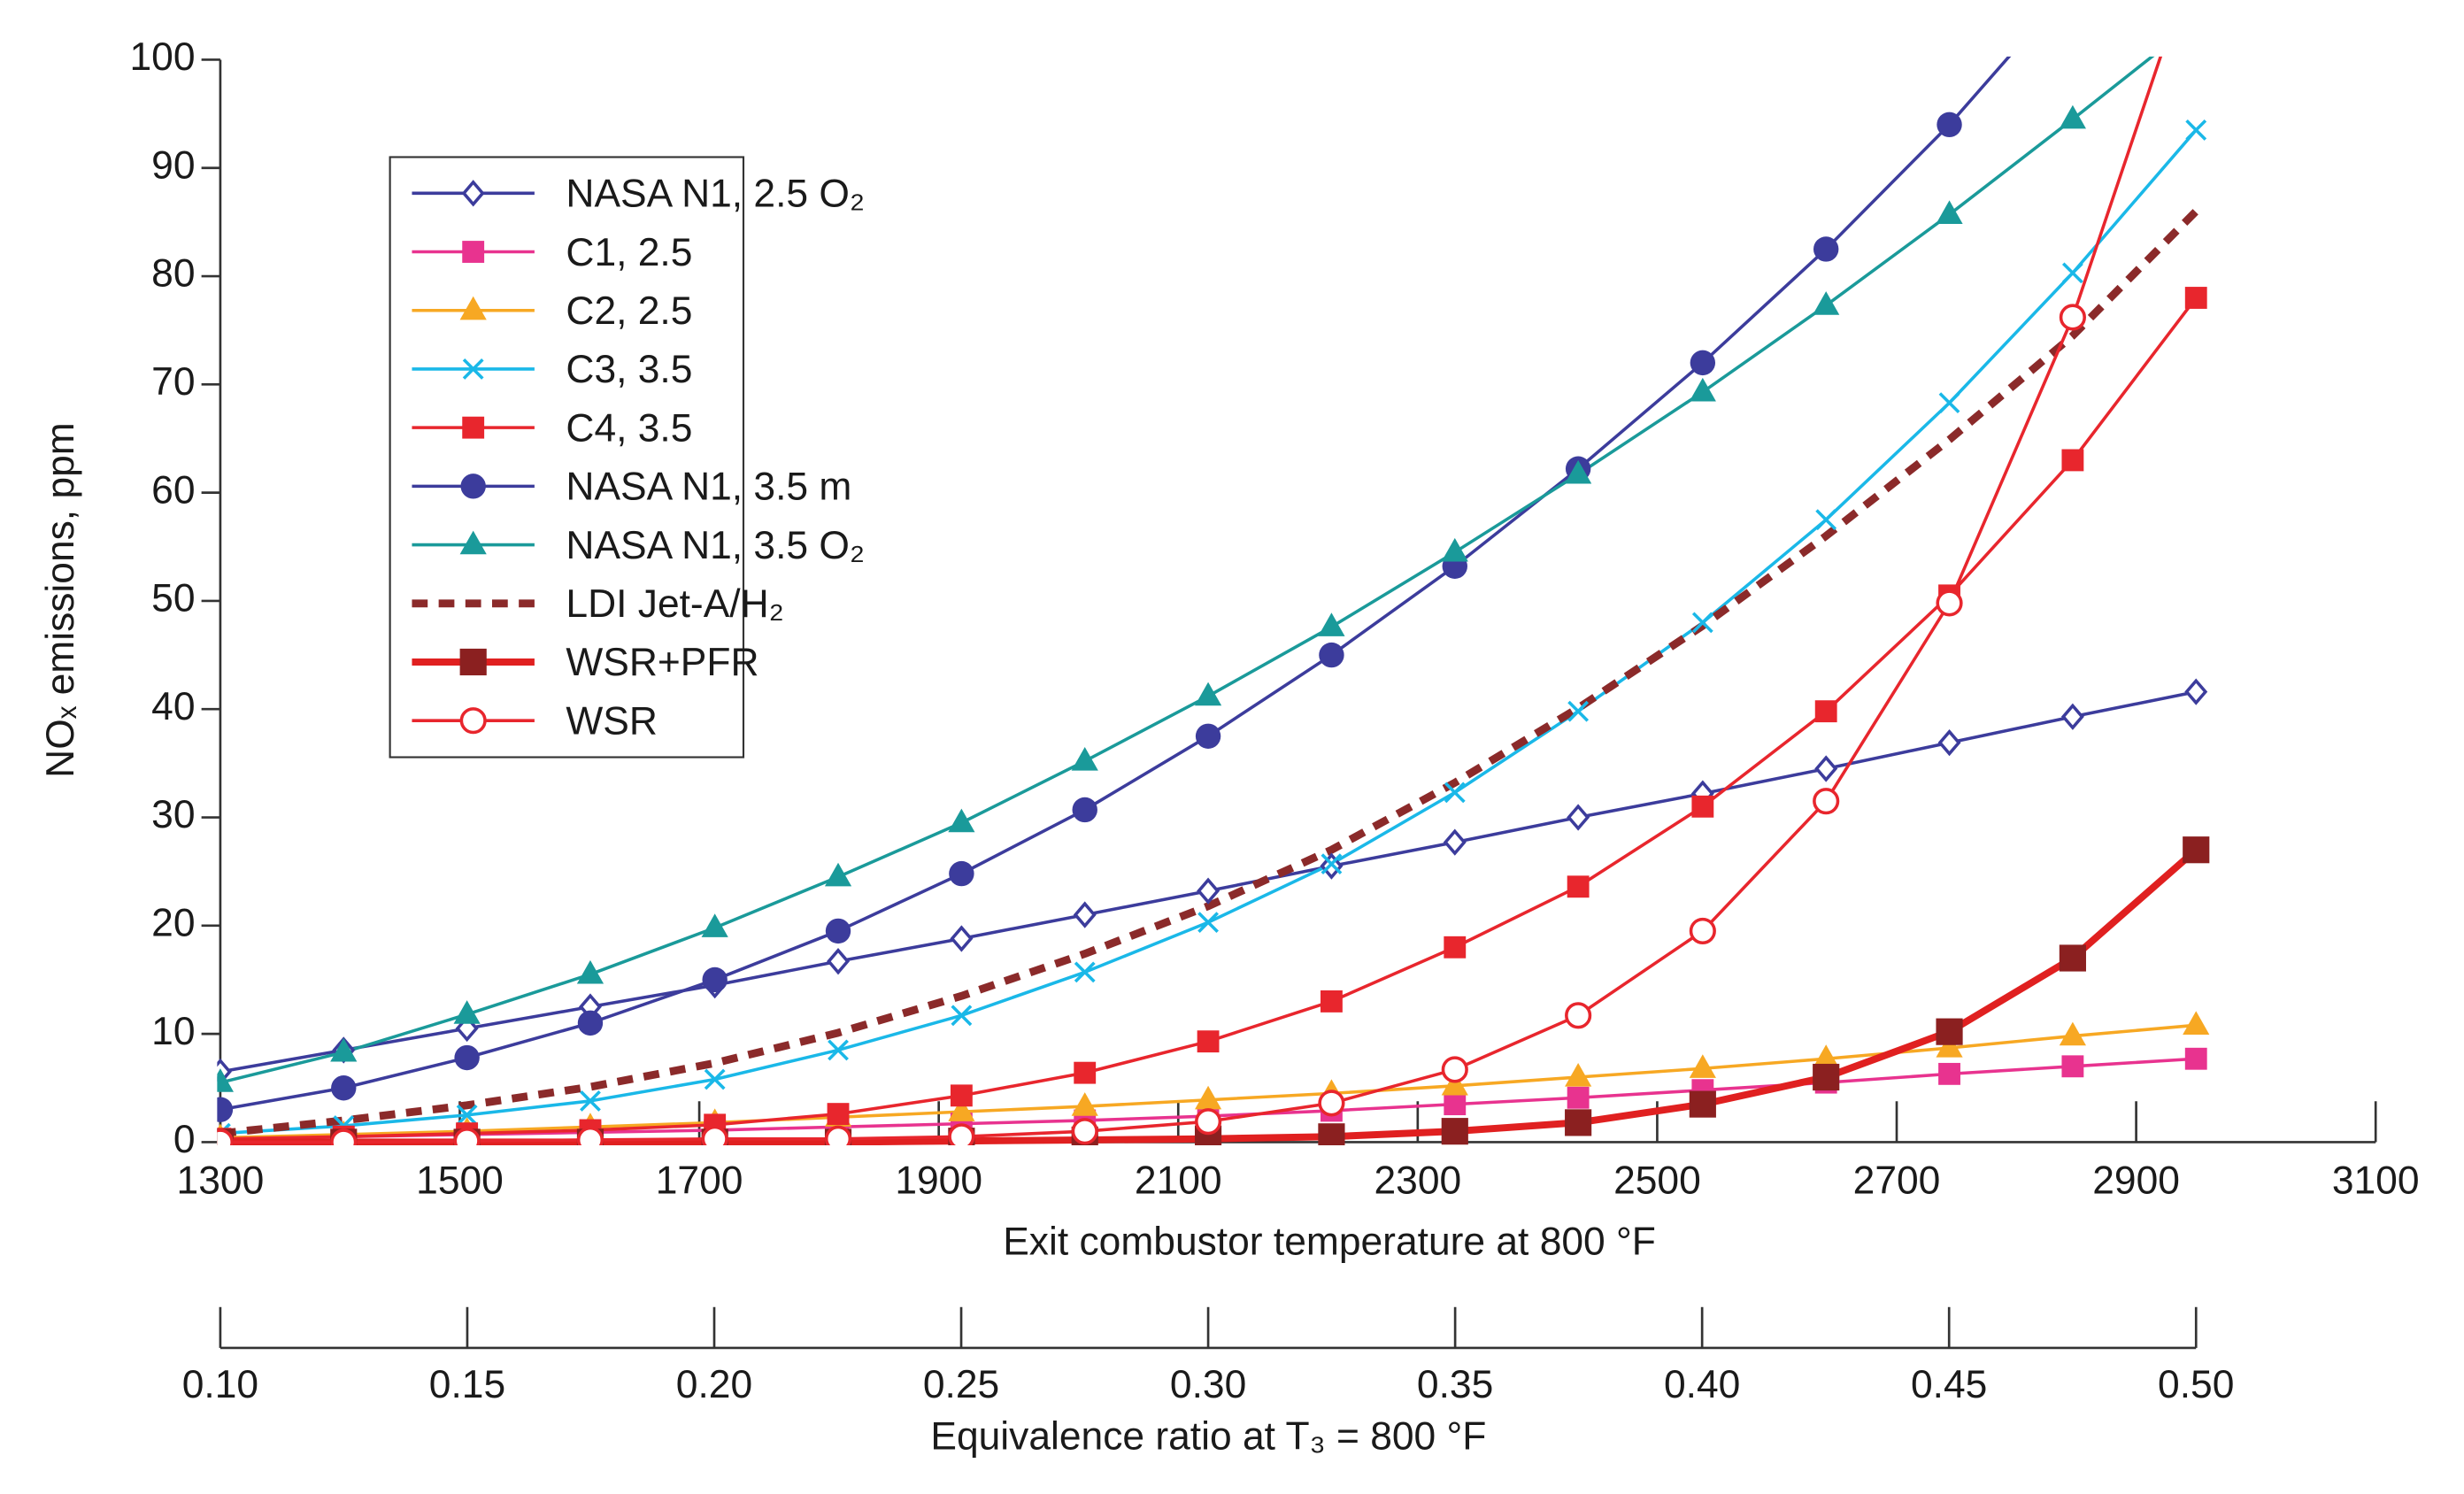  What do you see at coordinates (460, 1181) in the screenshot?
I see `x-tick-label: 1500` at bounding box center [460, 1181].